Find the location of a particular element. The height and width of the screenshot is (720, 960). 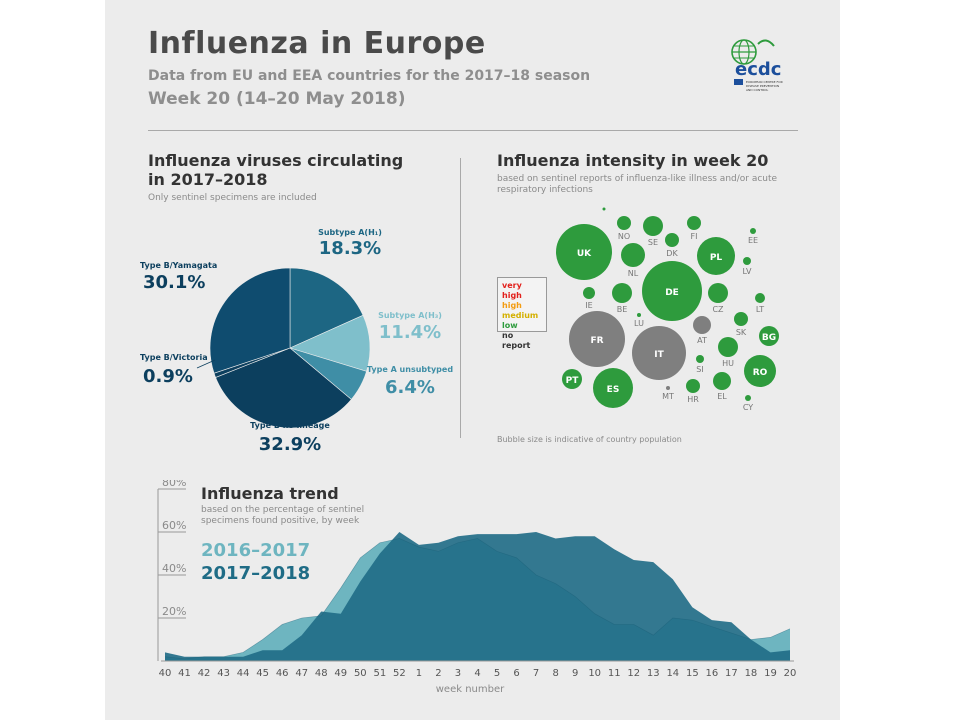

bubble-label-pt: PT is located at coordinates (573, 381).